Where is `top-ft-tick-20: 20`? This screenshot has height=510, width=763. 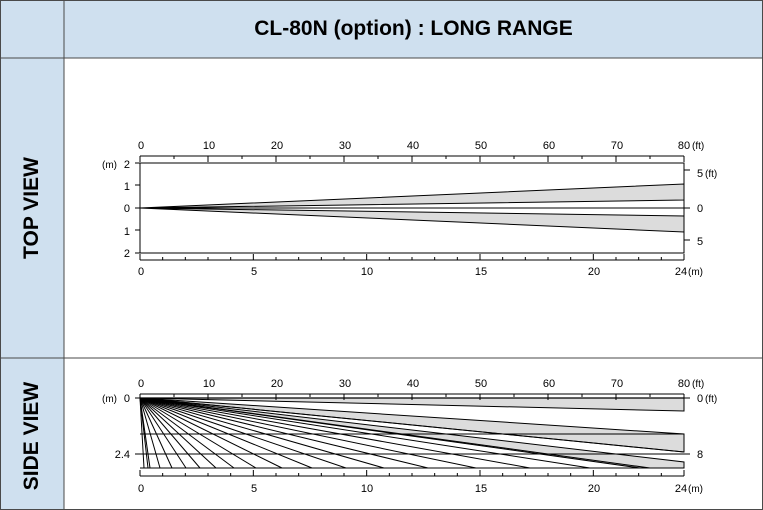 top-ft-tick-20: 20 is located at coordinates (277, 146).